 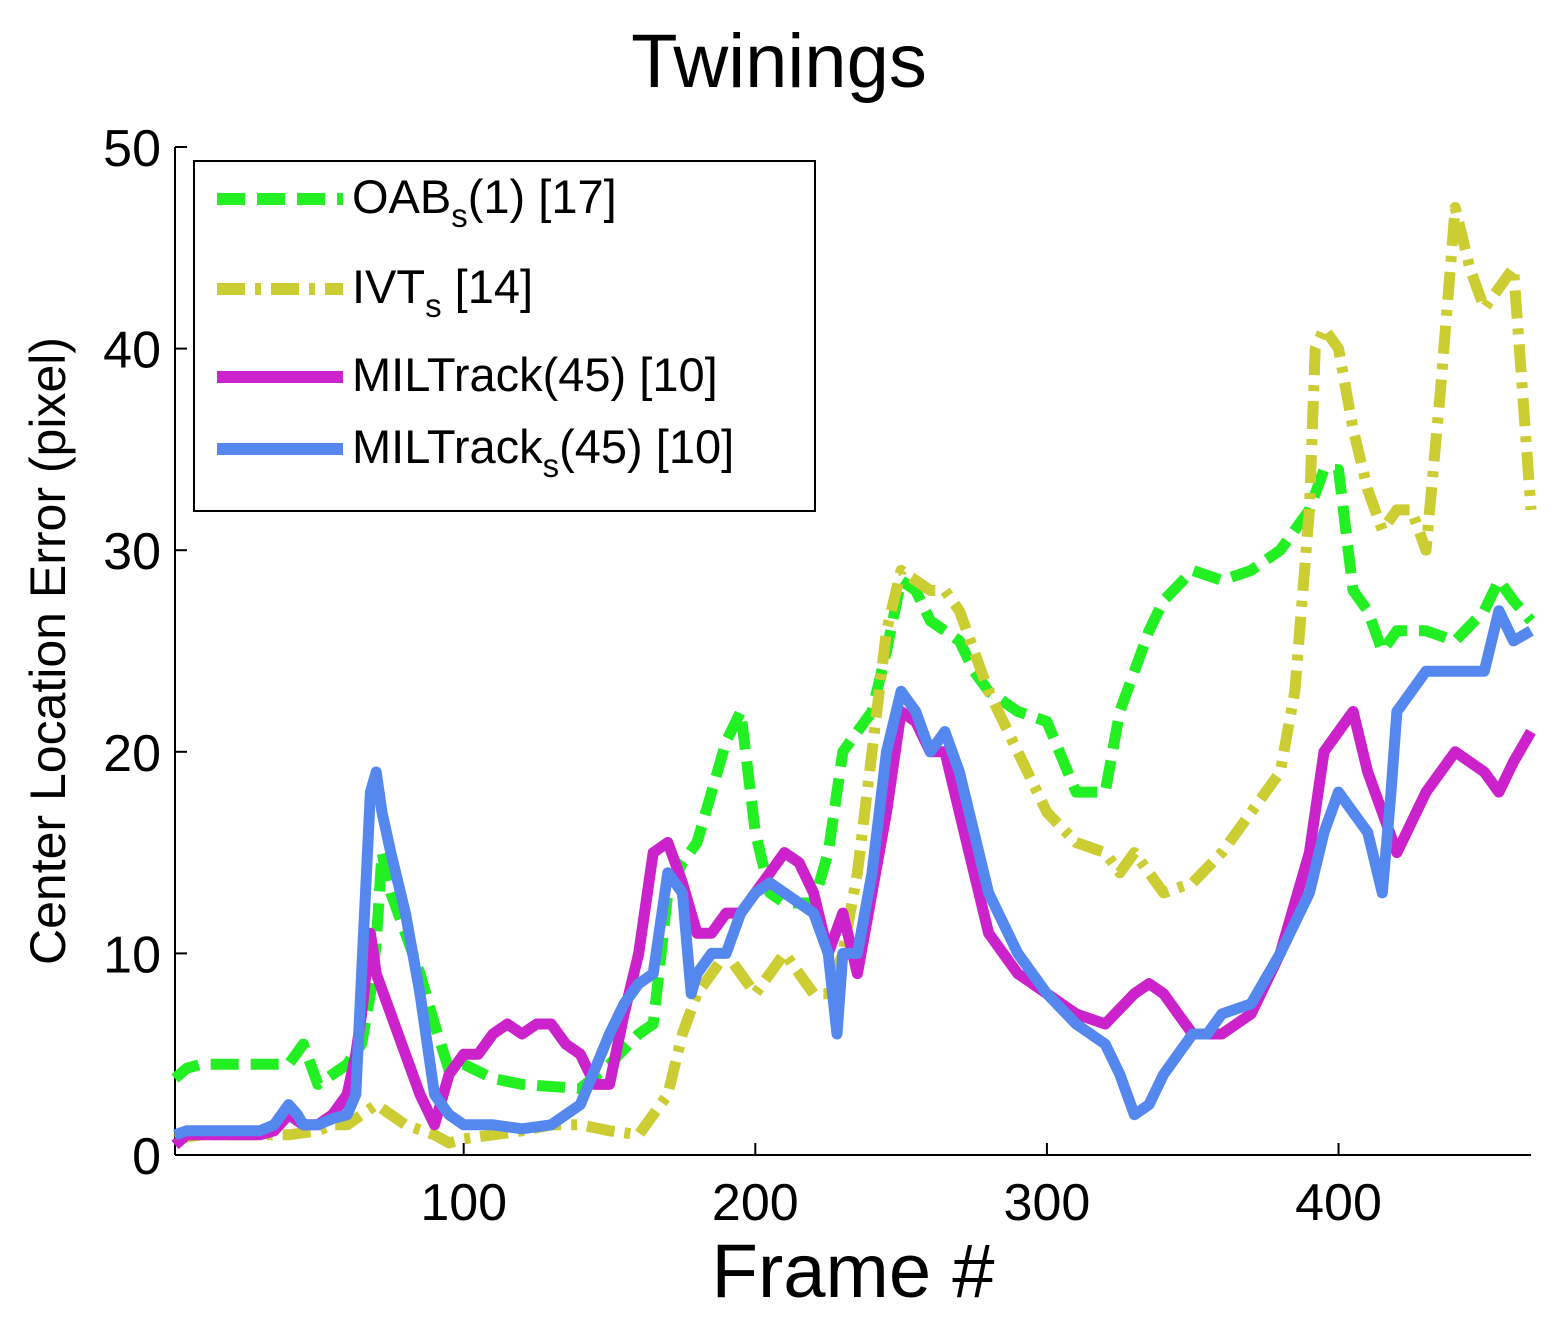 I want to click on chart-title: Twinings, so click(x=779, y=61).